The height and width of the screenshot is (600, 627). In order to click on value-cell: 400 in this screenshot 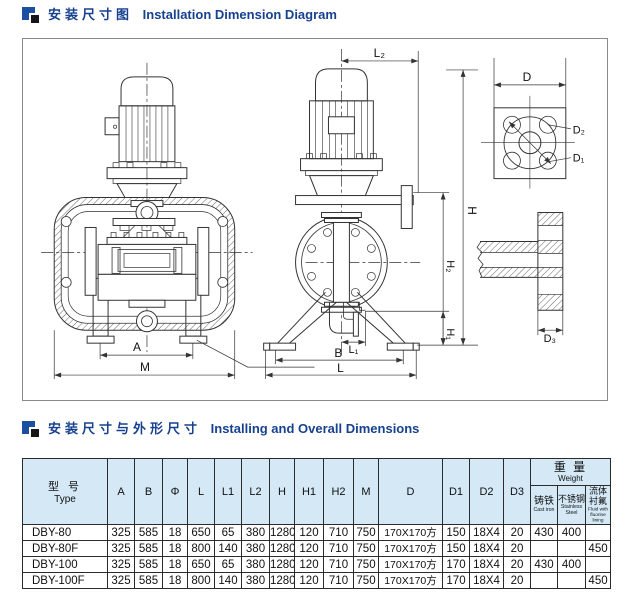, I will do `click(571, 564)`.